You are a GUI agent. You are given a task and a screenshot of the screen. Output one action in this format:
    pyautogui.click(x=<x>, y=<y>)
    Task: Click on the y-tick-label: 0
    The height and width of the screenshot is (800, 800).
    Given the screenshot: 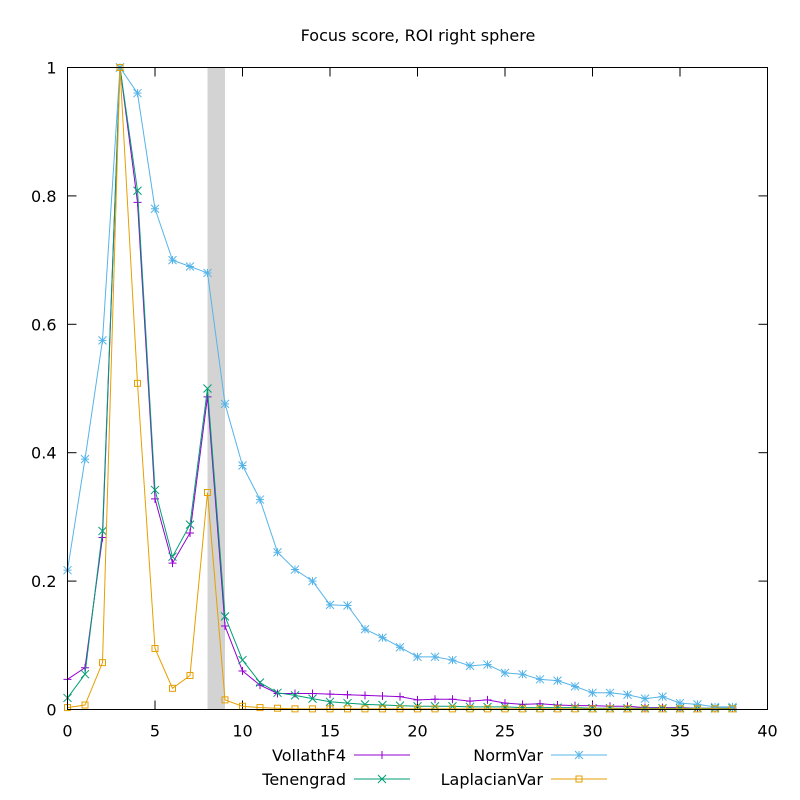 What is the action you would take?
    pyautogui.click(x=51, y=710)
    